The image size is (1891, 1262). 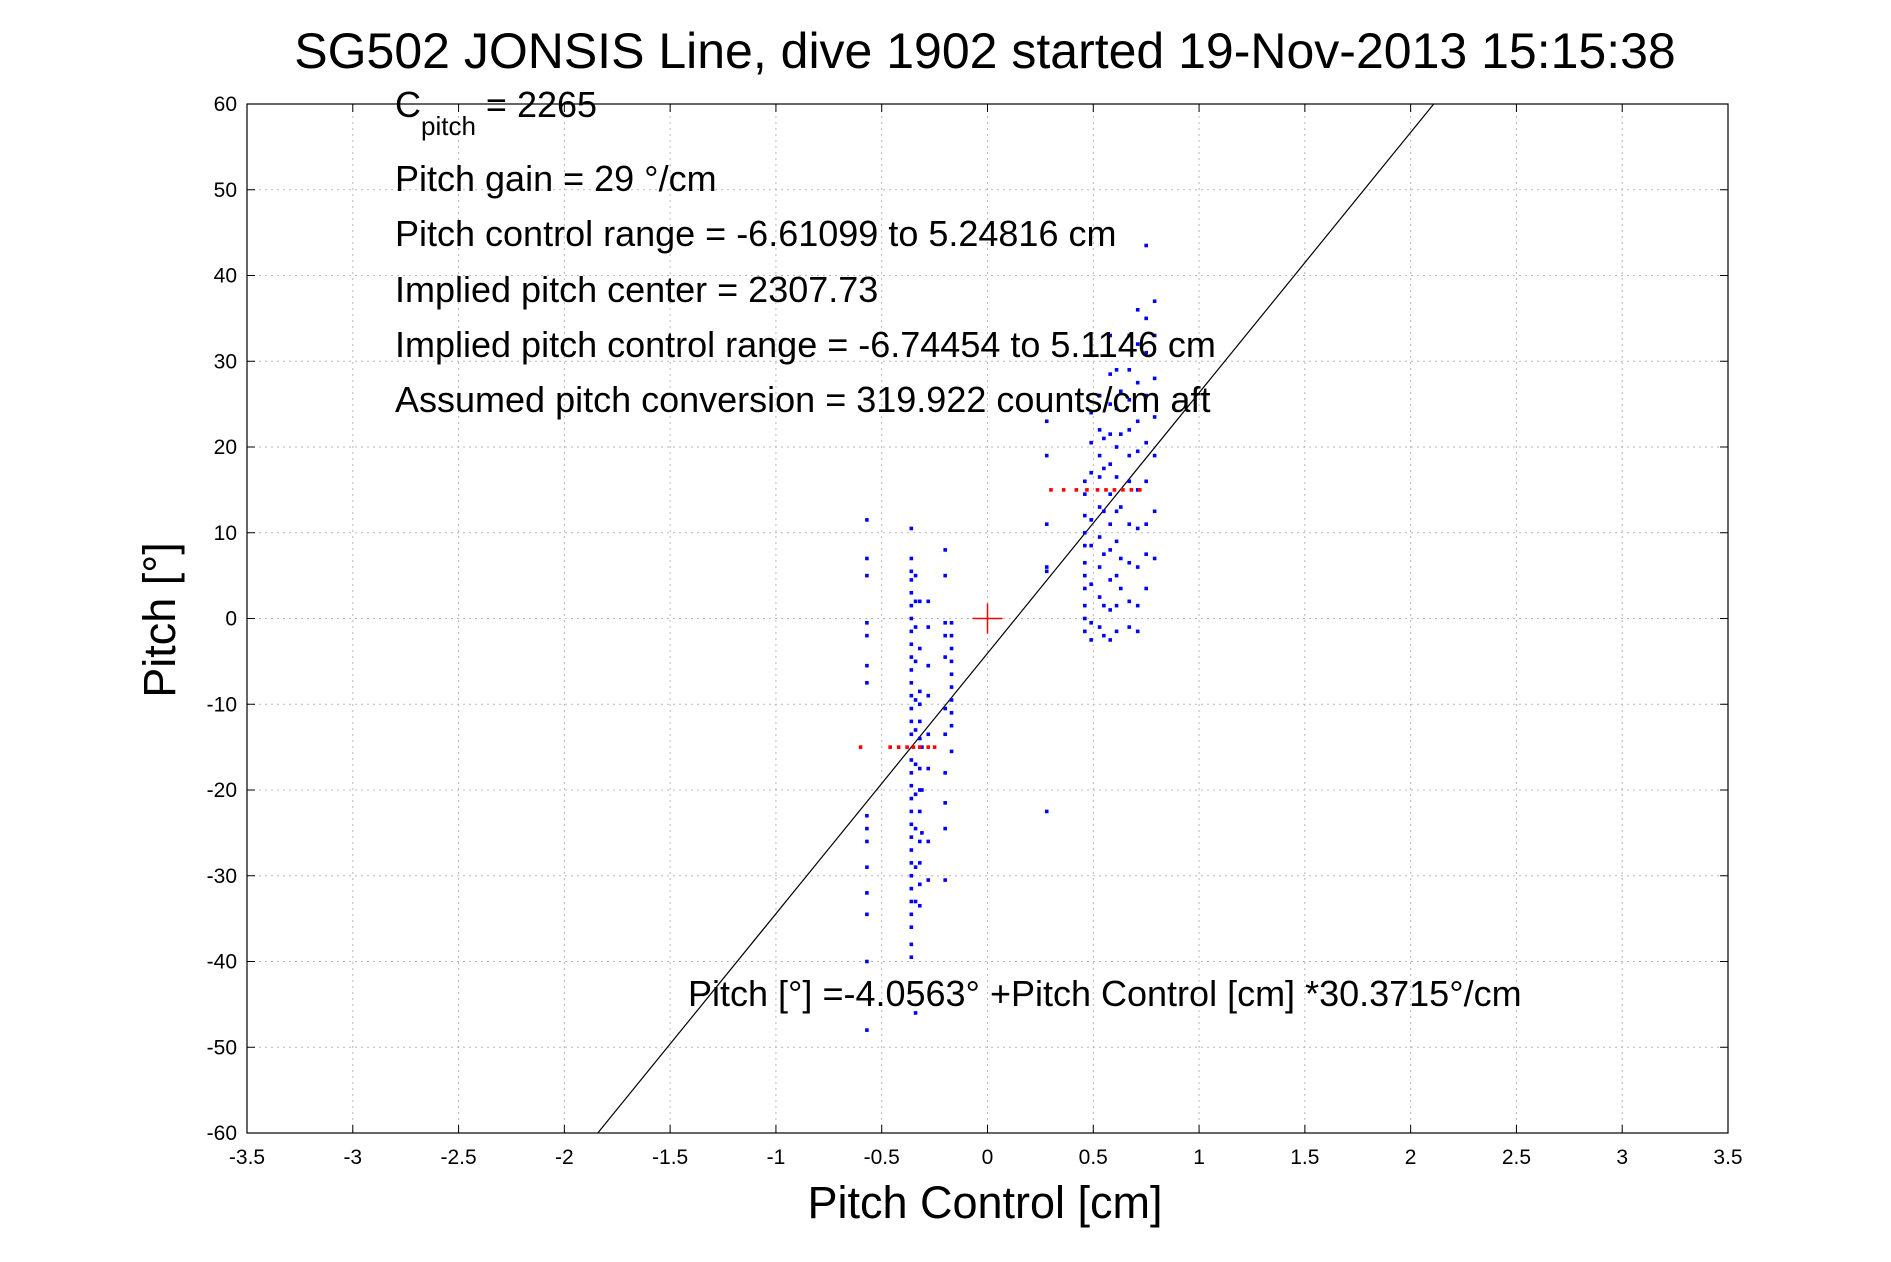 I want to click on x-tick-label: -2, so click(x=564, y=1157).